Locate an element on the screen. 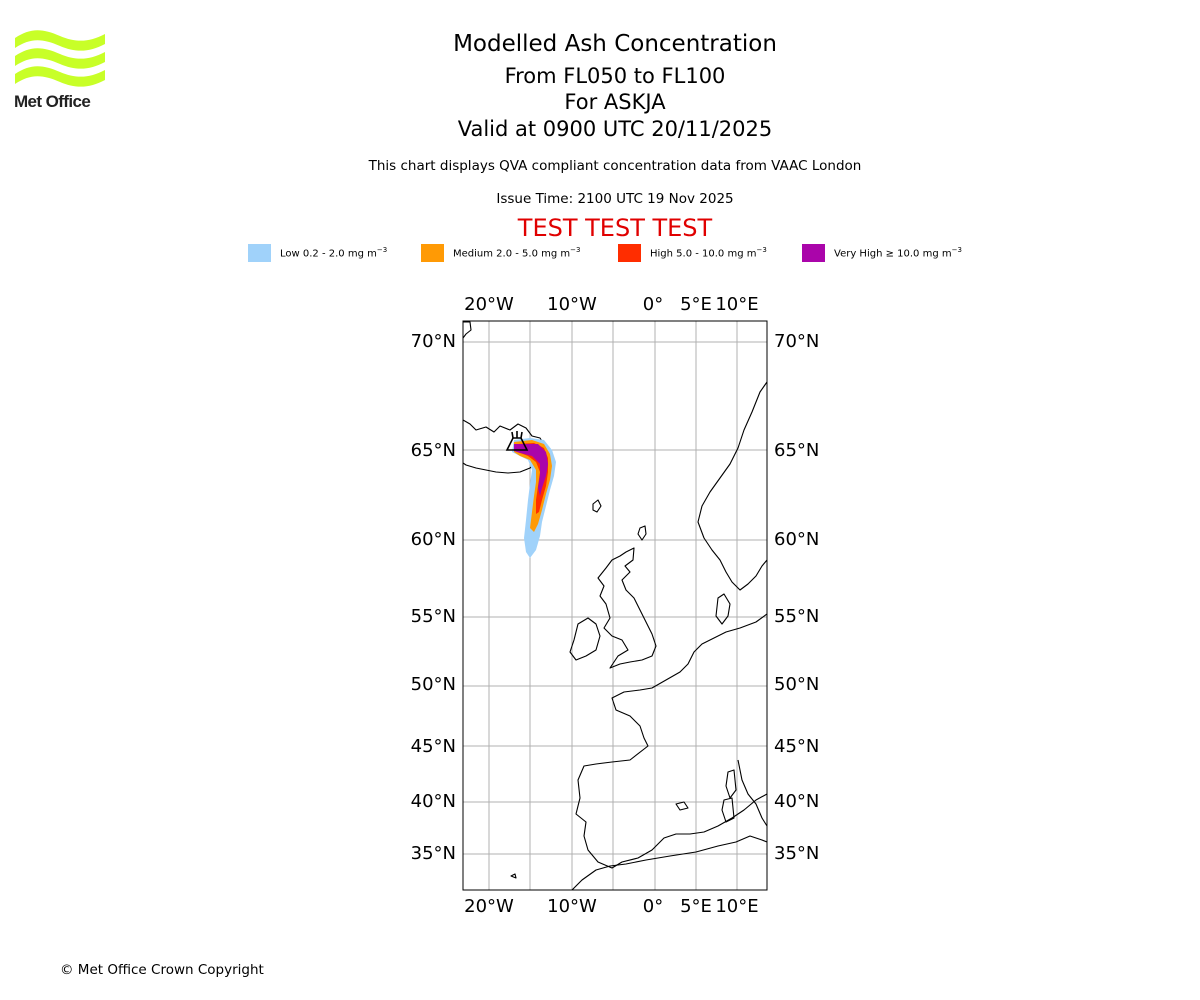 The width and height of the screenshot is (1200, 1000). valid-time: Valid at 0900 UTC 20/11/2025 is located at coordinates (615, 129).